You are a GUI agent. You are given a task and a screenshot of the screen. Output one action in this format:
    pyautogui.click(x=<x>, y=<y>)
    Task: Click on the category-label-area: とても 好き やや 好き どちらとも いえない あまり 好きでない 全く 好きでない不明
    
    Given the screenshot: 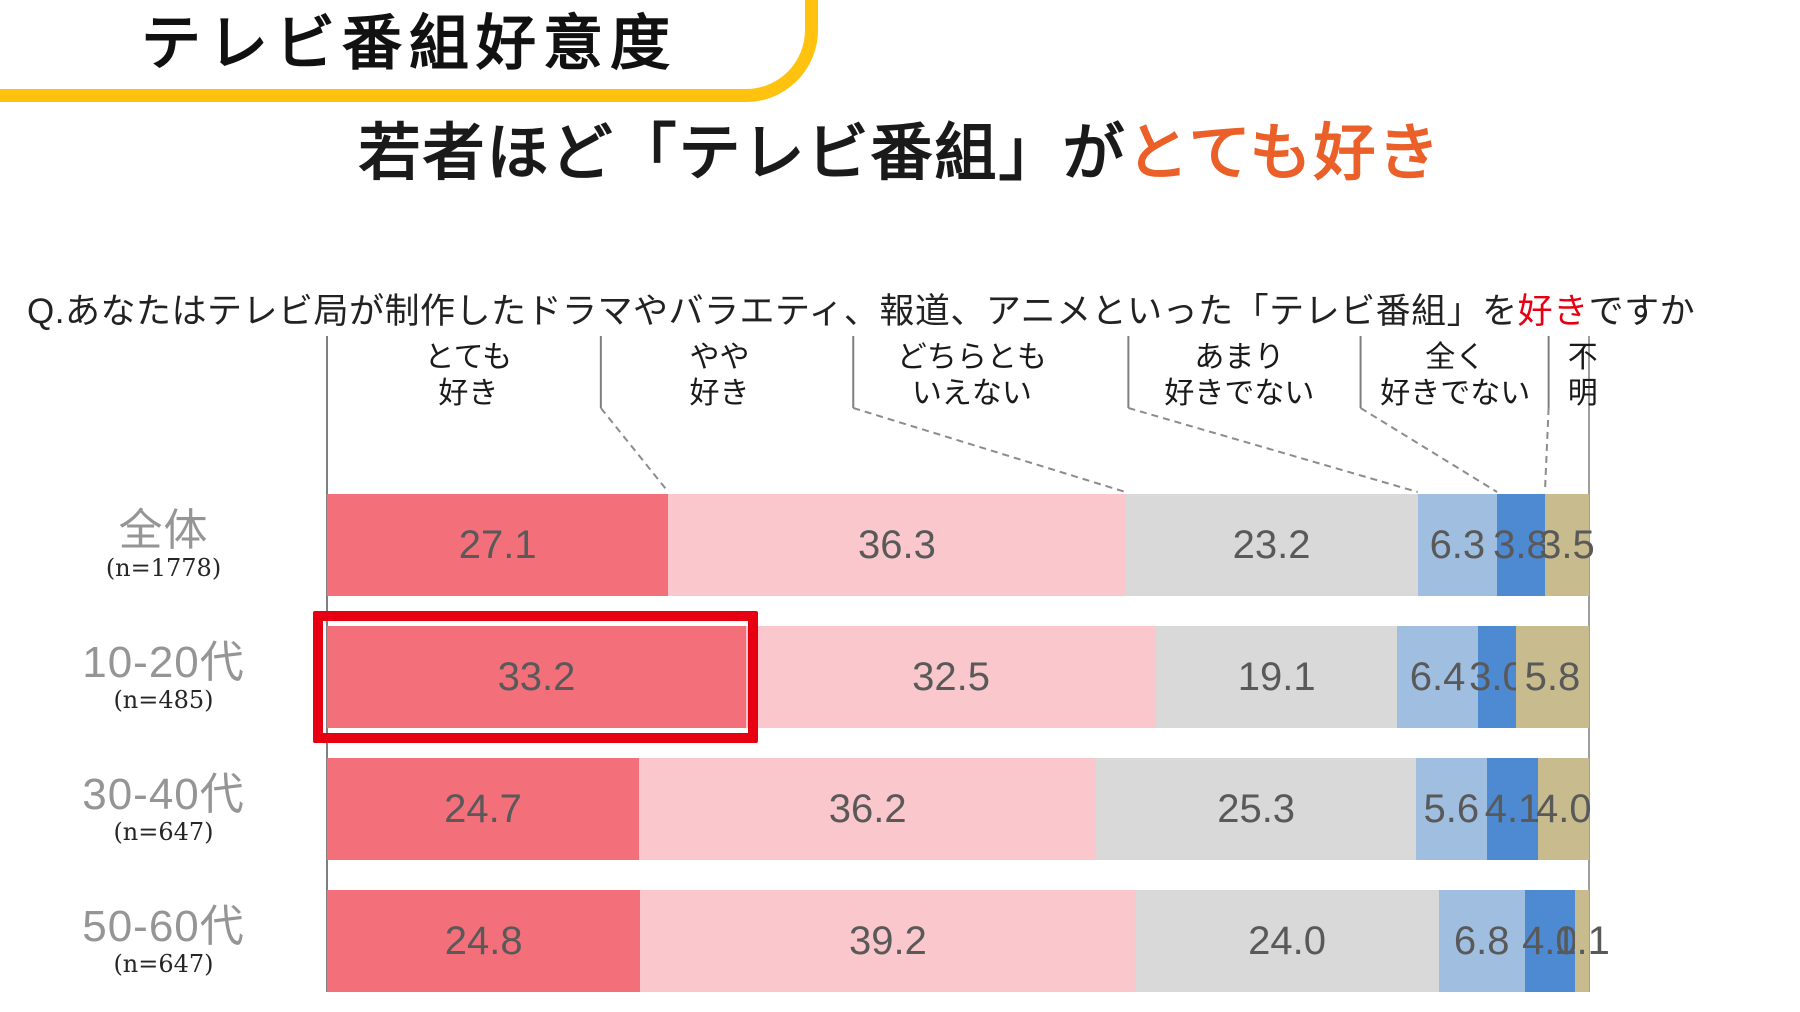 What is the action you would take?
    pyautogui.click(x=962, y=370)
    